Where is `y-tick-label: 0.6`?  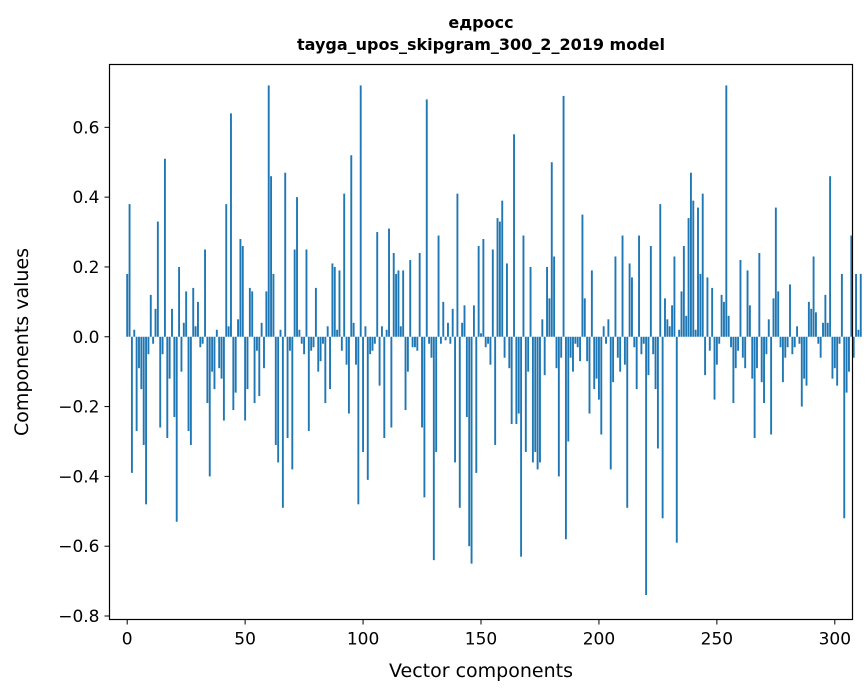 y-tick-label: 0.6 is located at coordinates (85, 128).